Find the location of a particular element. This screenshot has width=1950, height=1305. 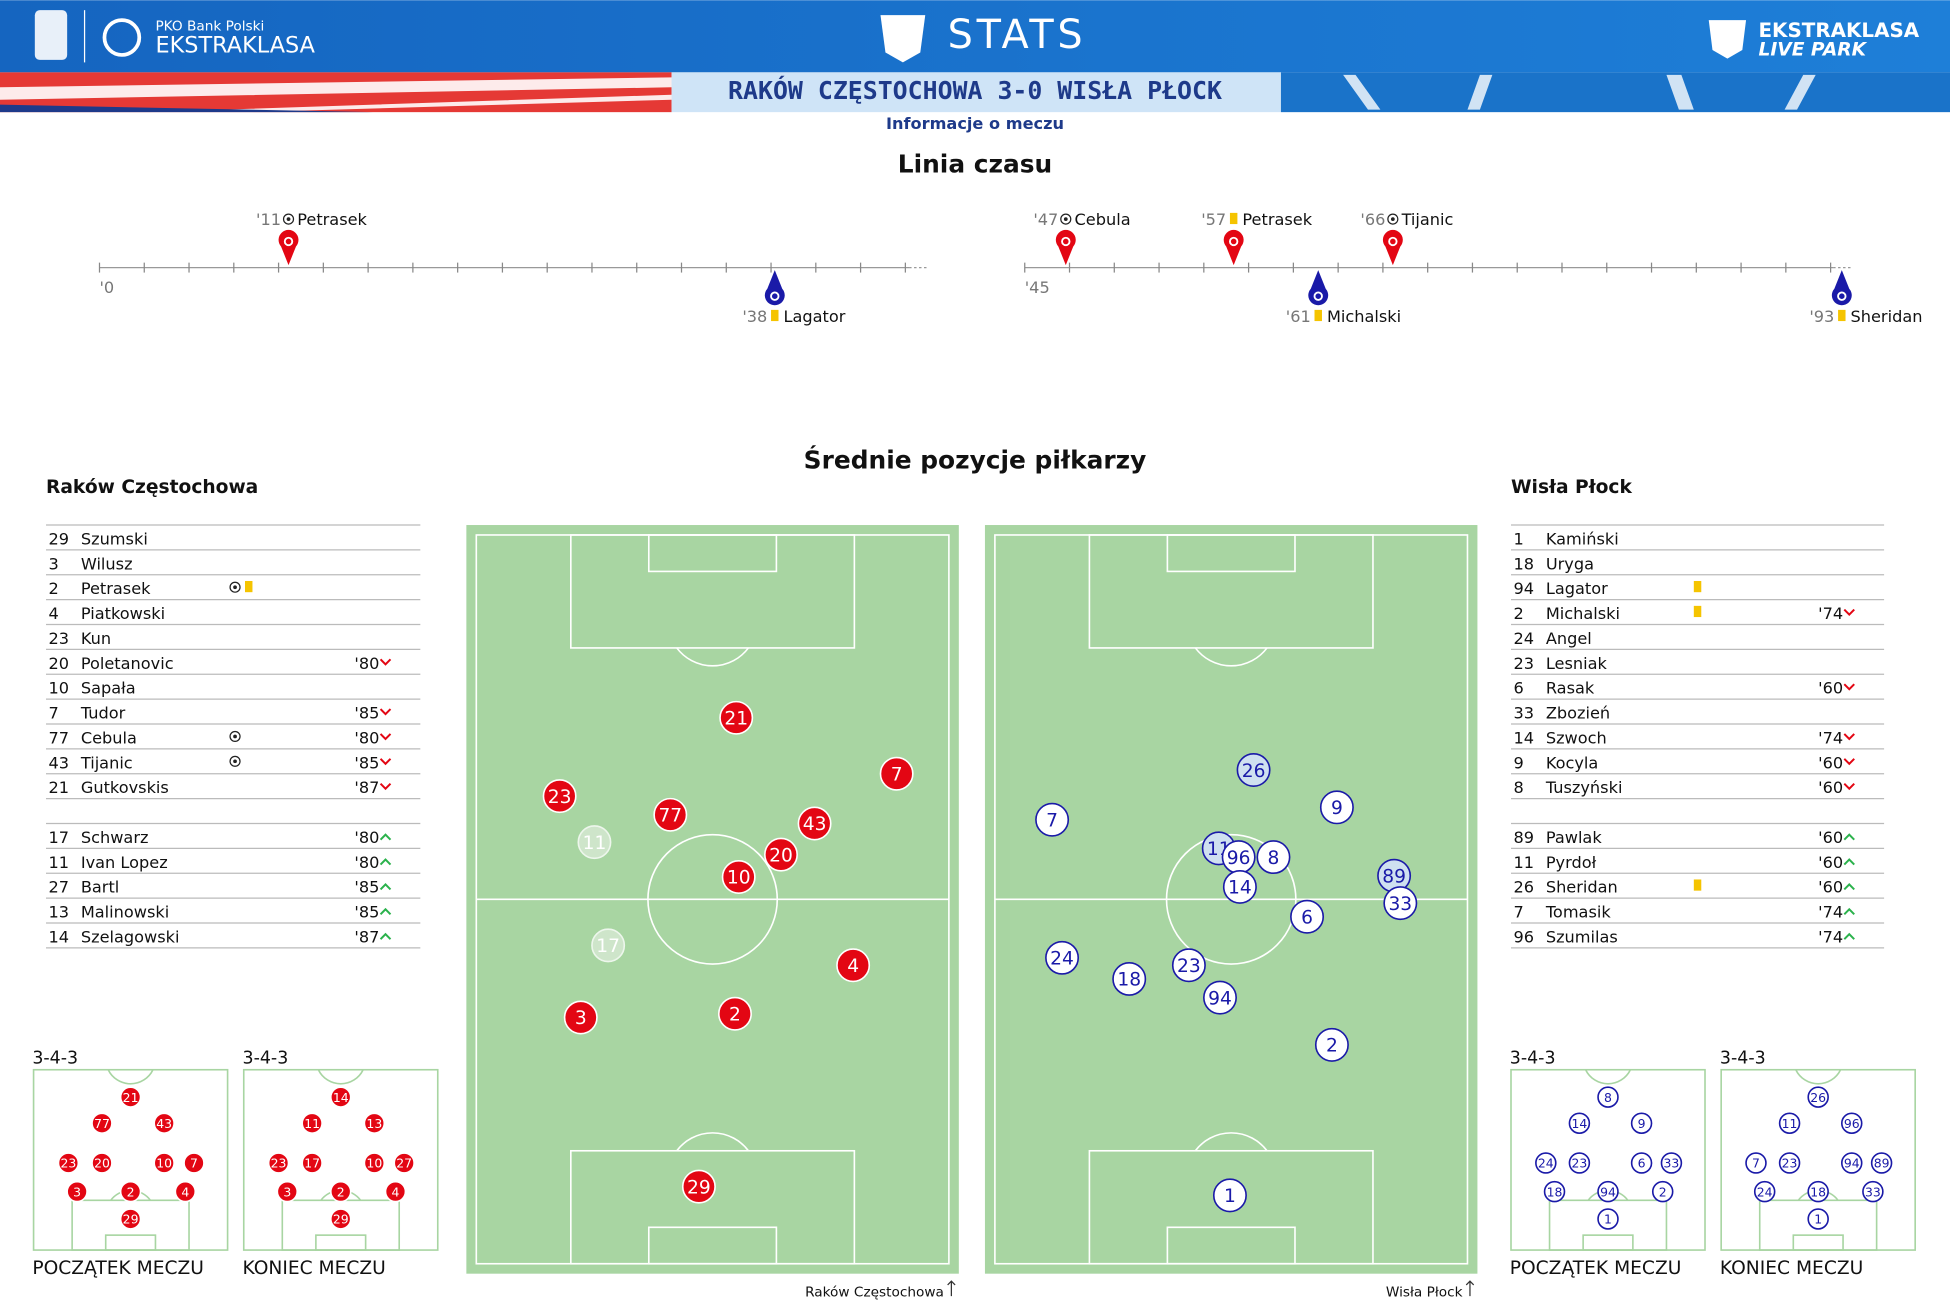

player-name: Petrasek is located at coordinates (116, 588).